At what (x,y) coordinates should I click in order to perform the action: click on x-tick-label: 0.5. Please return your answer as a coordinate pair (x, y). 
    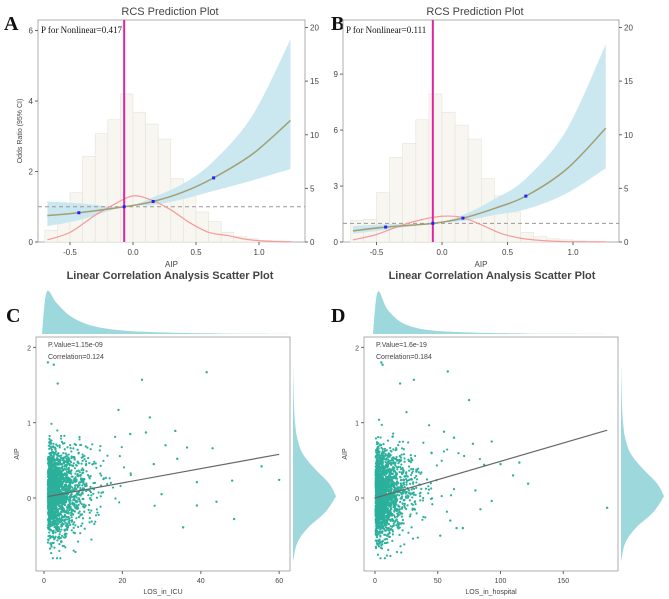
    Looking at the image, I should click on (196, 252).